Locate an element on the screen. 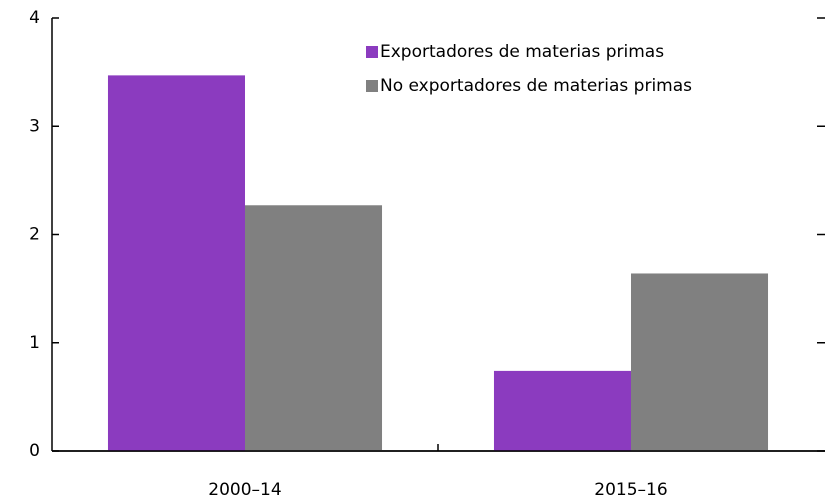 This screenshot has width=825, height=501. x-tick-label: 2000–14 is located at coordinates (244, 490).